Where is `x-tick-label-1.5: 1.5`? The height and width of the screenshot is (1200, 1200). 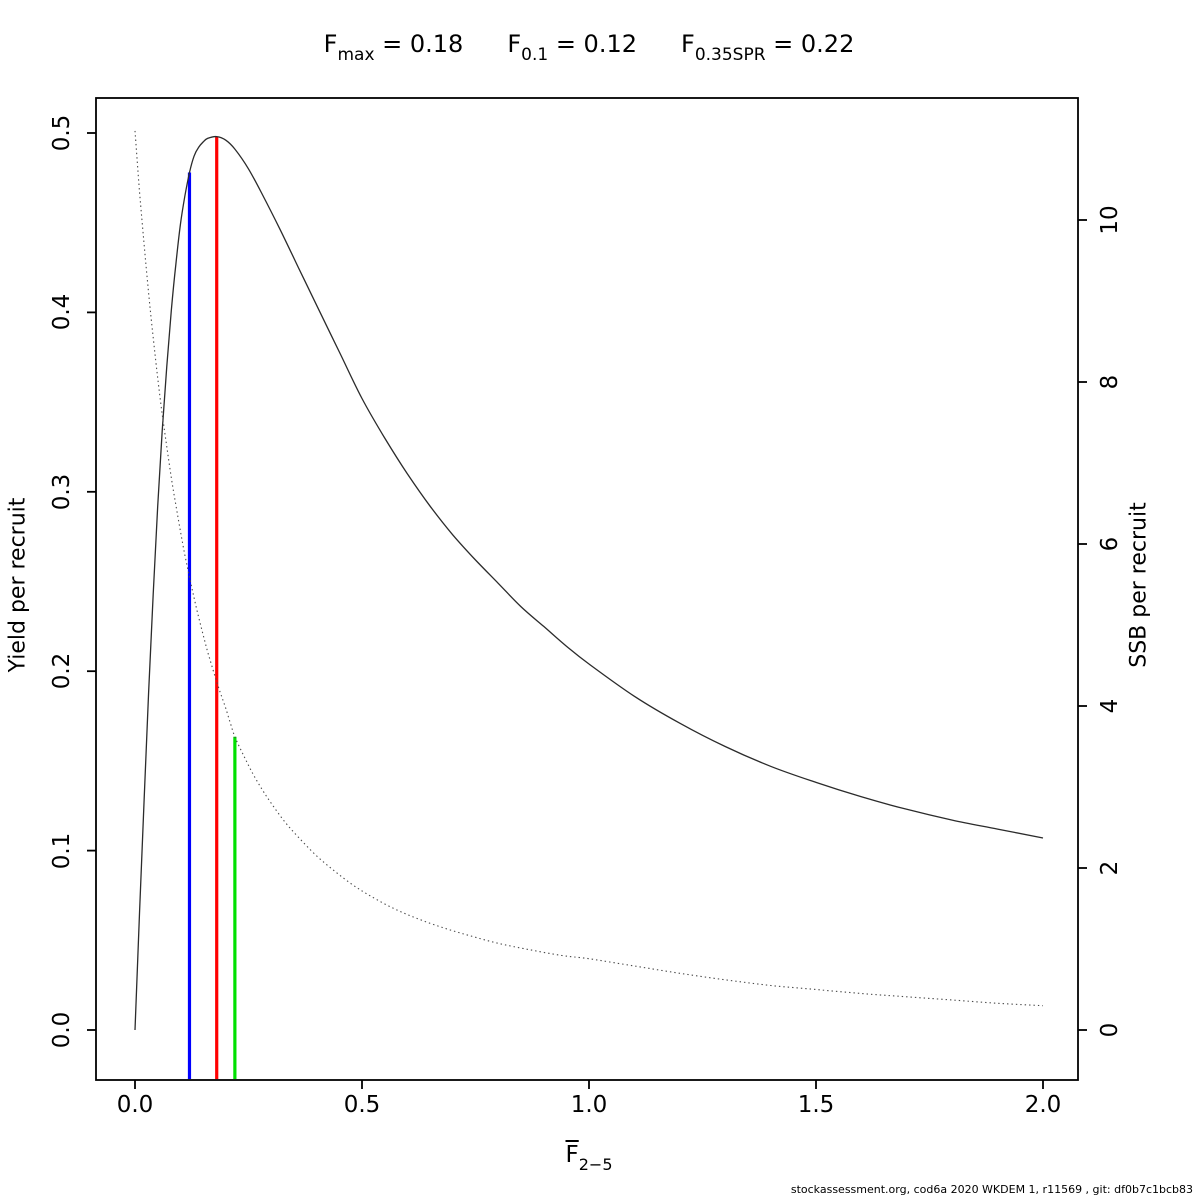 x-tick-label-1.5: 1.5 is located at coordinates (816, 1105).